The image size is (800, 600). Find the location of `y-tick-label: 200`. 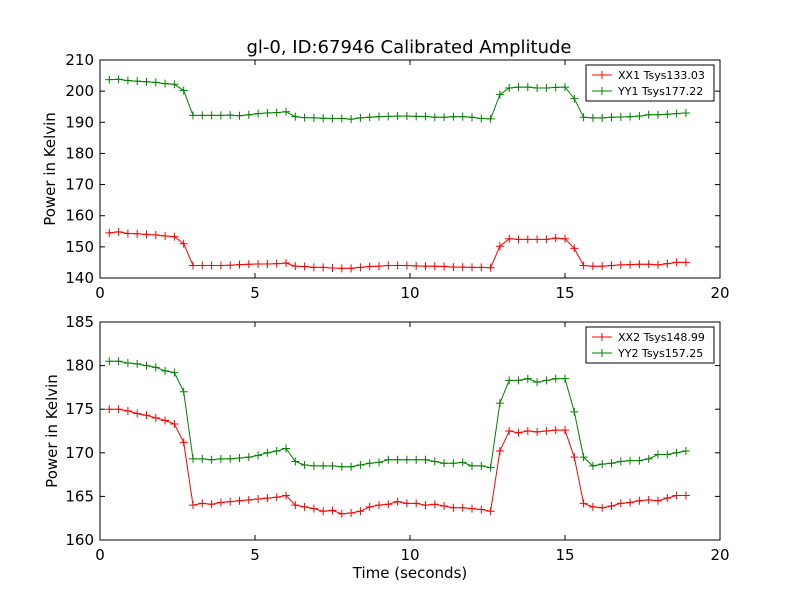

y-tick-label: 200 is located at coordinates (79, 91).